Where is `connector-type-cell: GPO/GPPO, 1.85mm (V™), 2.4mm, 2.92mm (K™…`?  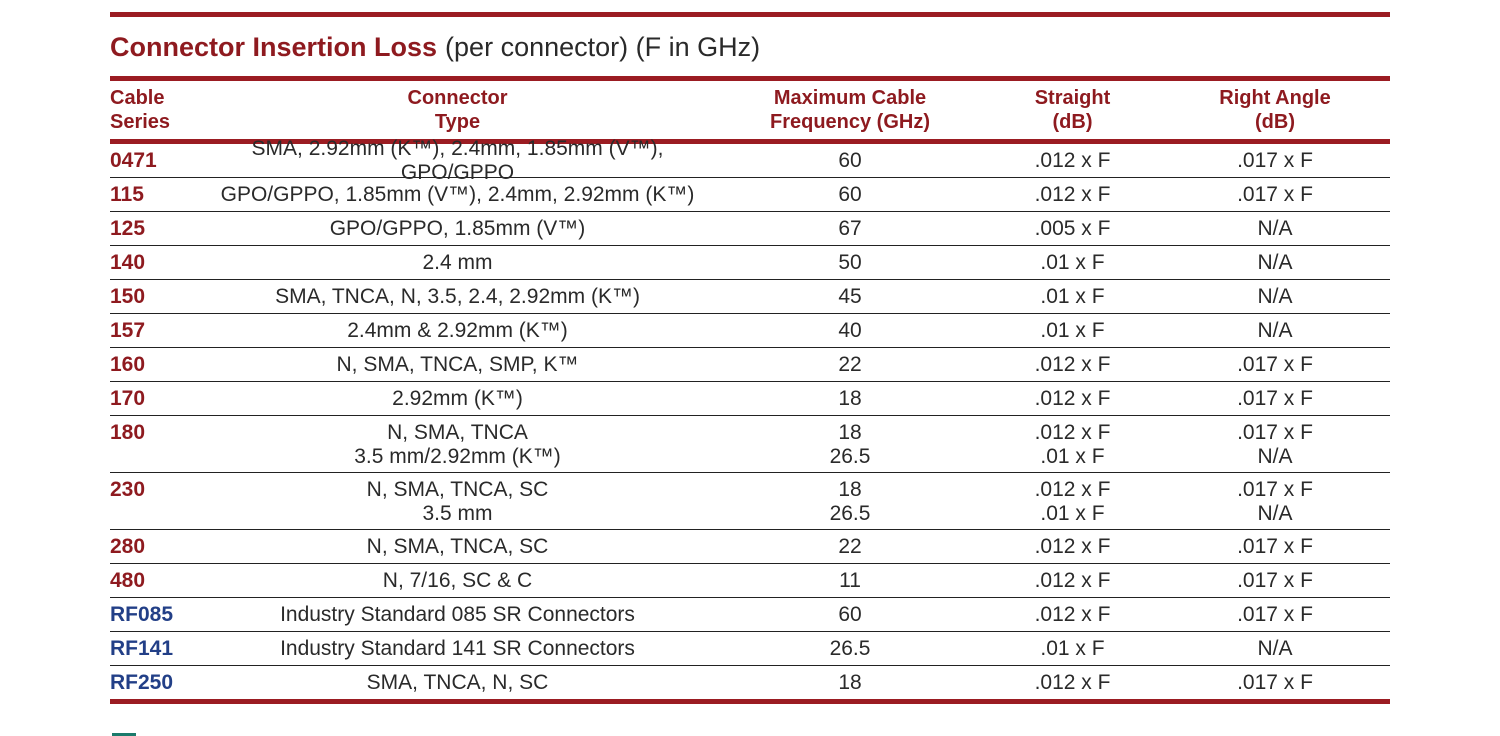 connector-type-cell: GPO/GPPO, 1.85mm (V™), 2.4mm, 2.92mm (K™… is located at coordinates (457, 195).